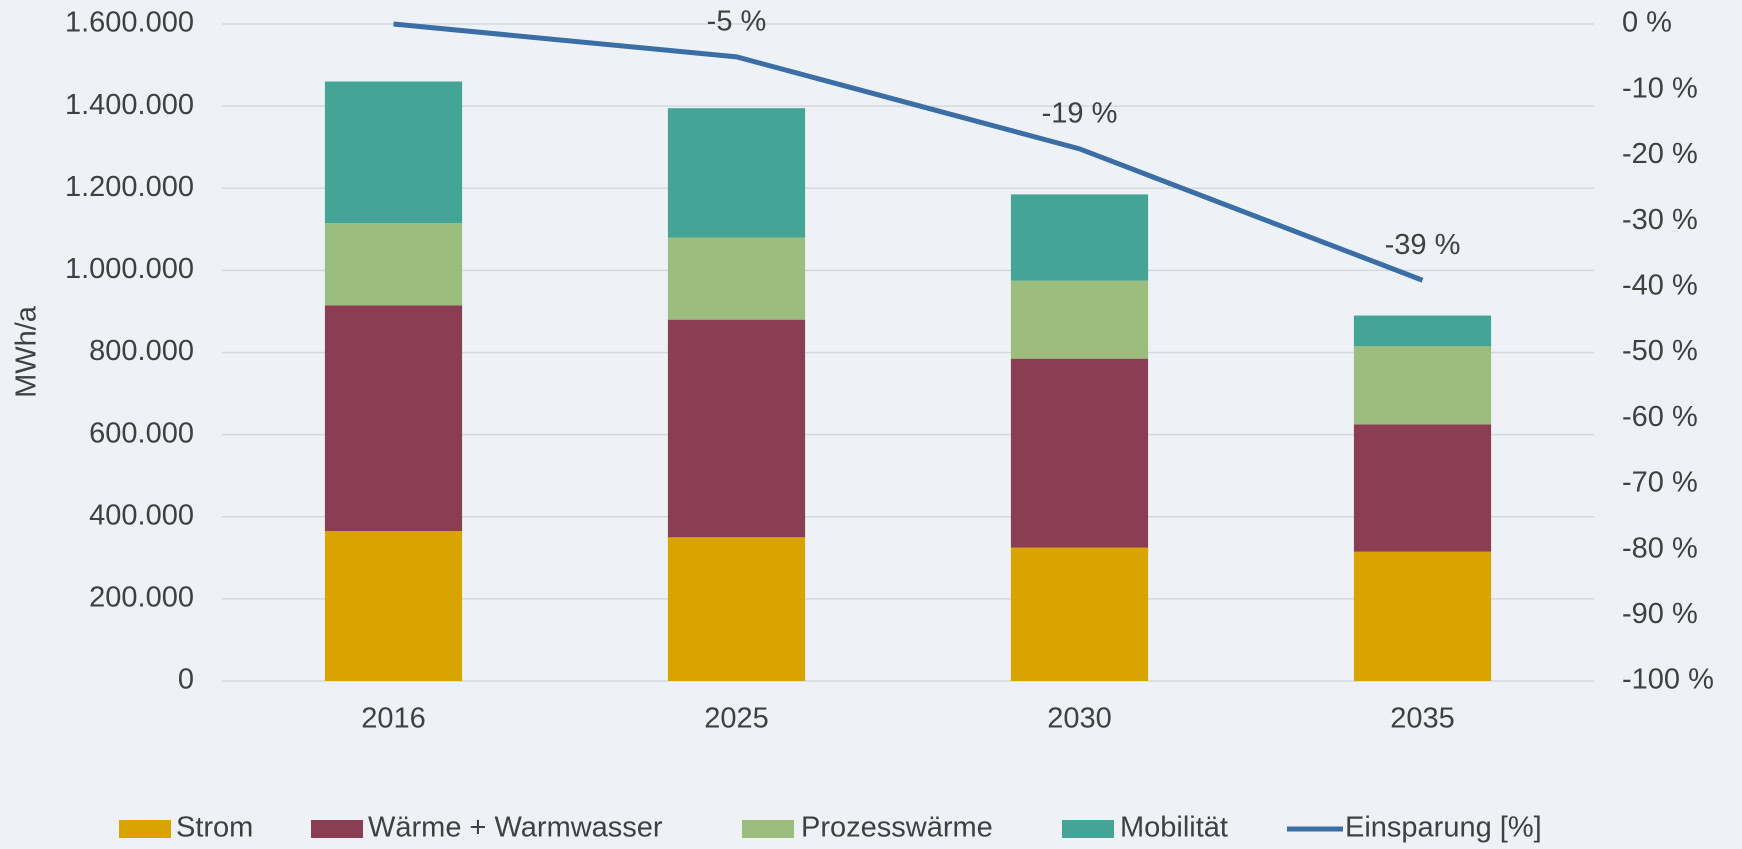 This screenshot has width=1742, height=849. What do you see at coordinates (141, 351) in the screenshot?
I see `y-tick-label: 800.000` at bounding box center [141, 351].